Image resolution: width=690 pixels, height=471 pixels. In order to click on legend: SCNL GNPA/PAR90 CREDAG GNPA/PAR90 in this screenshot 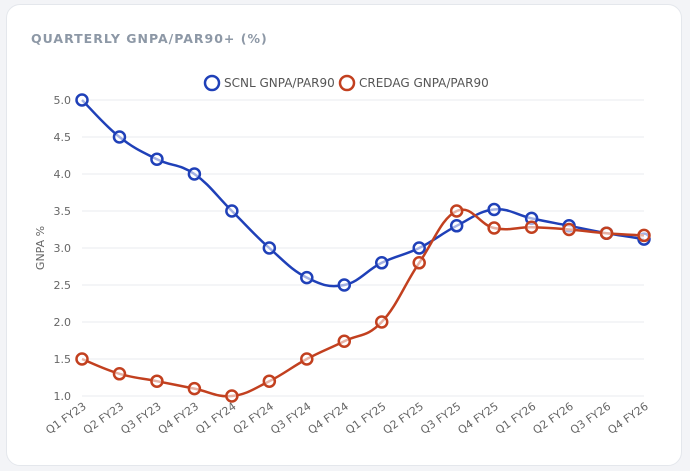, I will do `click(346, 83)`.